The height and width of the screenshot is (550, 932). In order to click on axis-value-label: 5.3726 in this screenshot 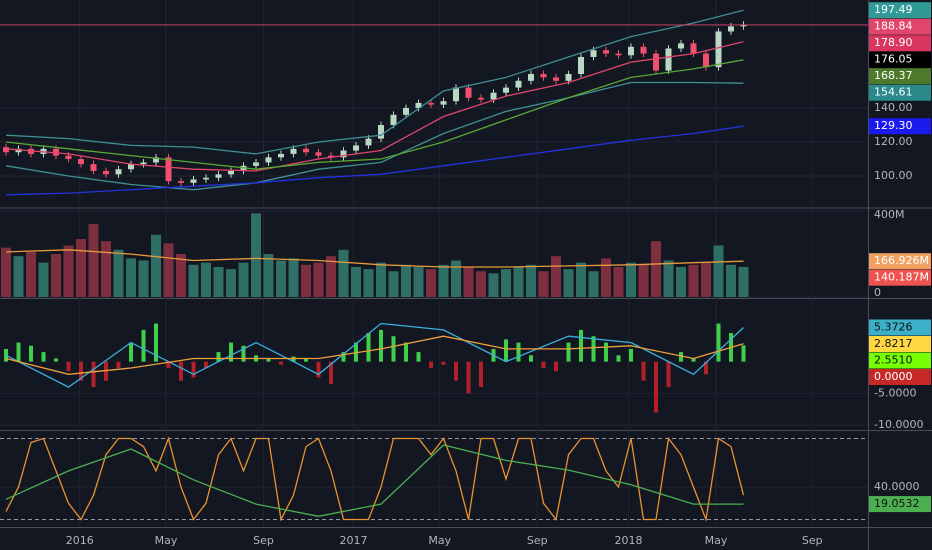, I will do `click(893, 326)`.